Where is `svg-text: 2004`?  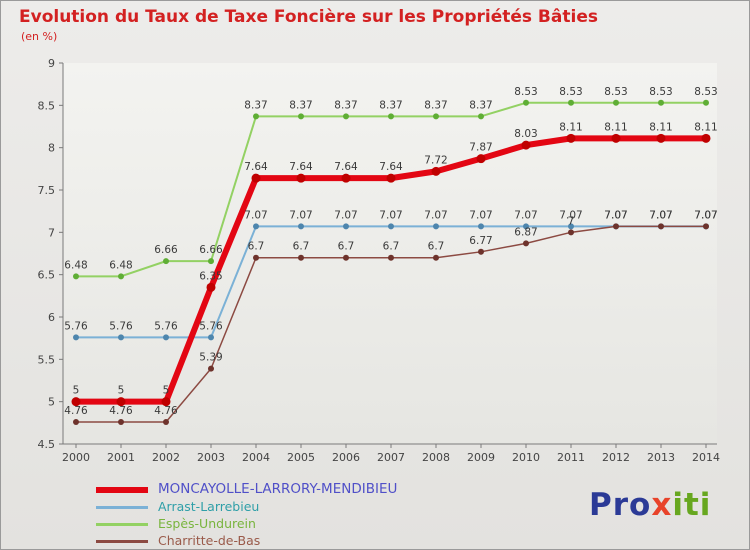
svg-text: 2004 is located at coordinates (256, 457).